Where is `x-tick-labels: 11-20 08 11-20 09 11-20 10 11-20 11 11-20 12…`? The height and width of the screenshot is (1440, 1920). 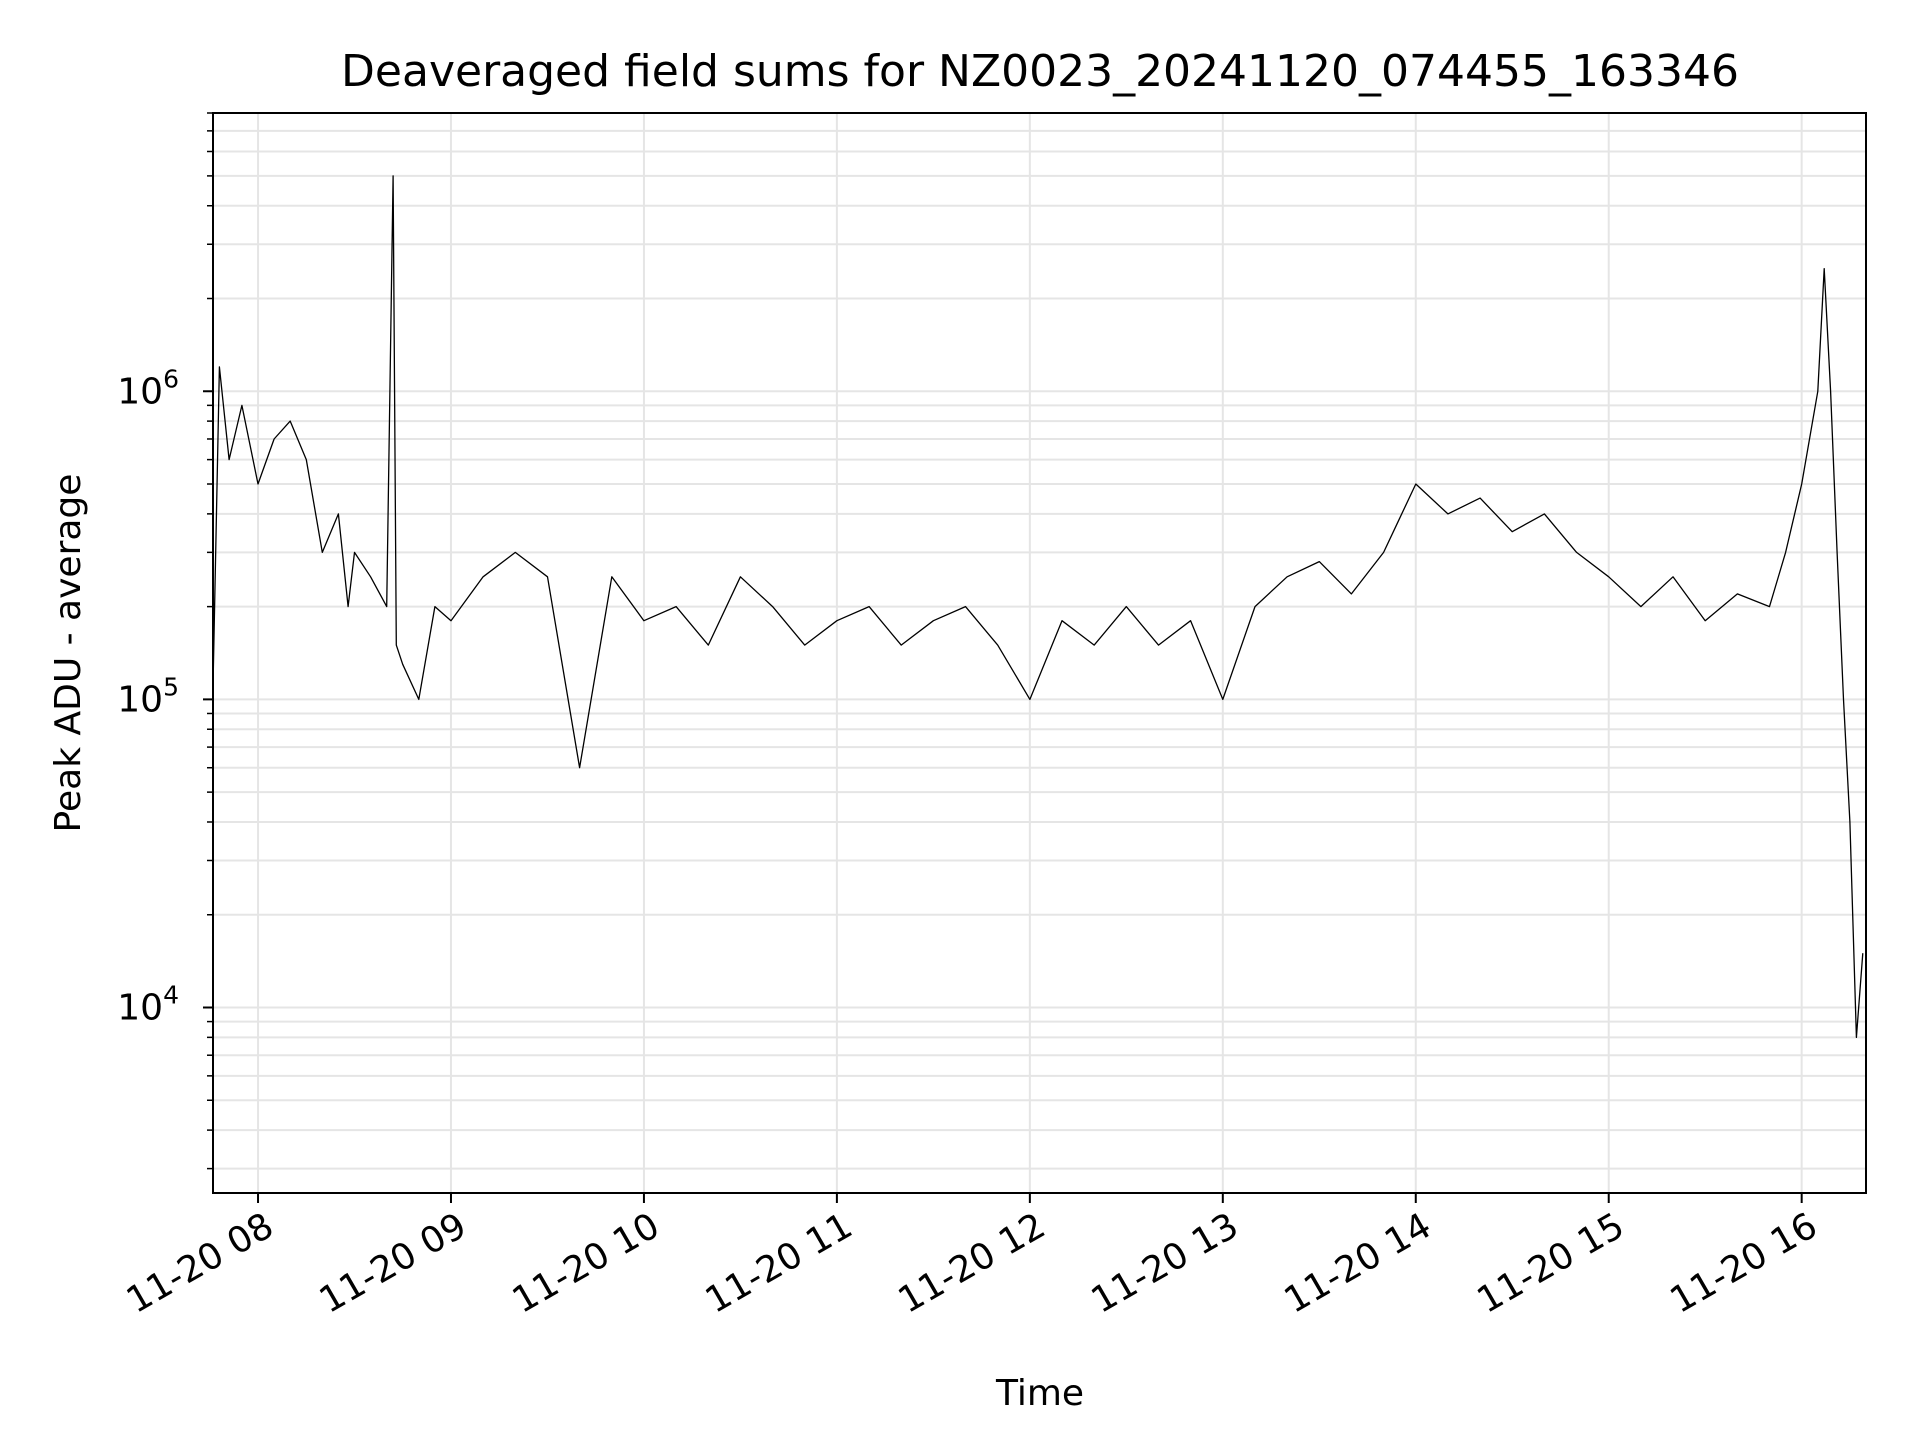
x-tick-labels: 11-20 08 11-20 09 11-20 10 11-20 11 11-20 12… is located at coordinates (972, 1263).